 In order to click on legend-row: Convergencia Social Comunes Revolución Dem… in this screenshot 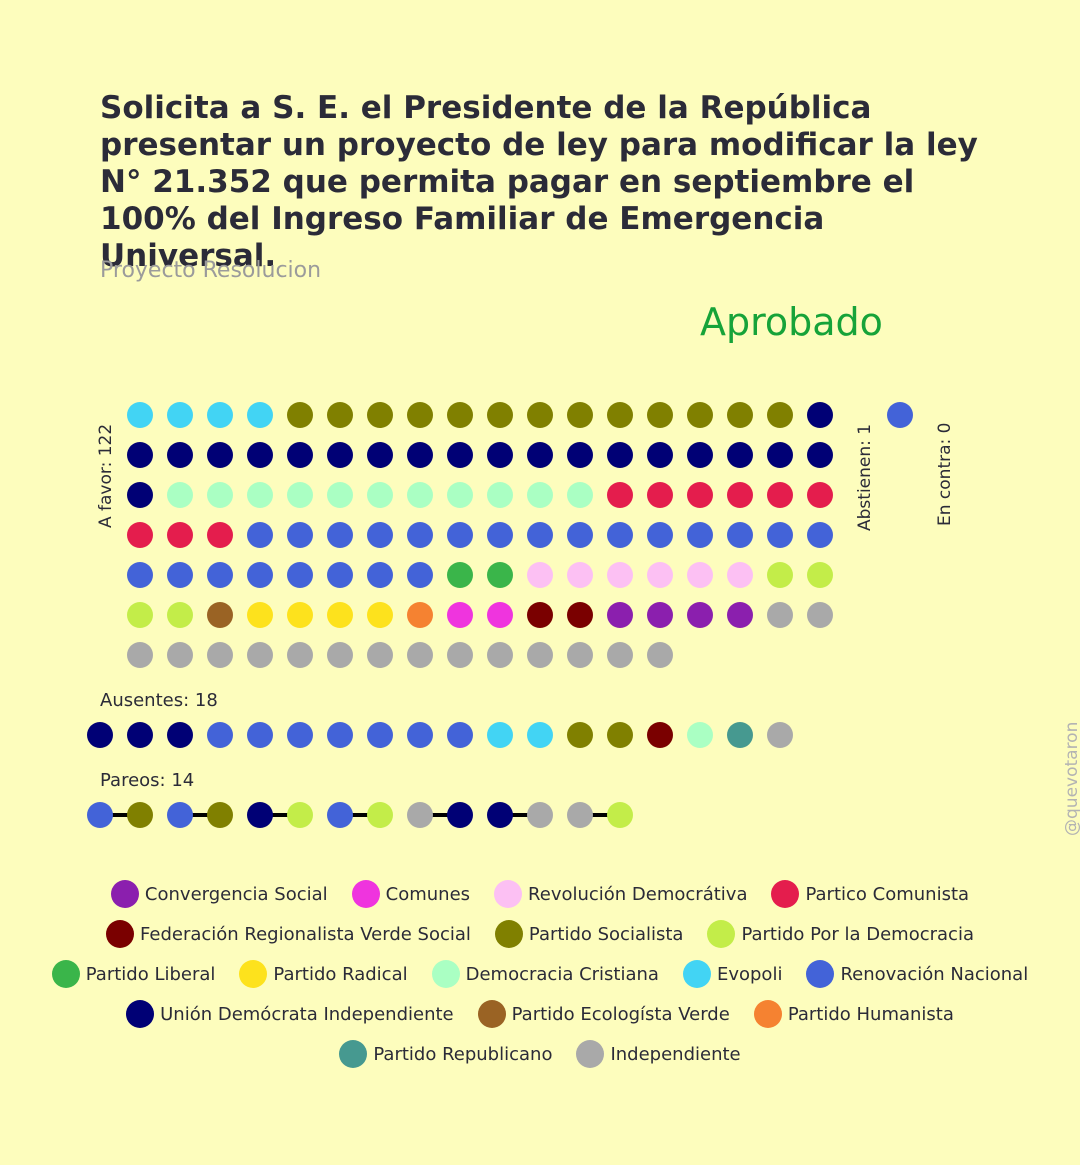, I will do `click(540, 894)`.